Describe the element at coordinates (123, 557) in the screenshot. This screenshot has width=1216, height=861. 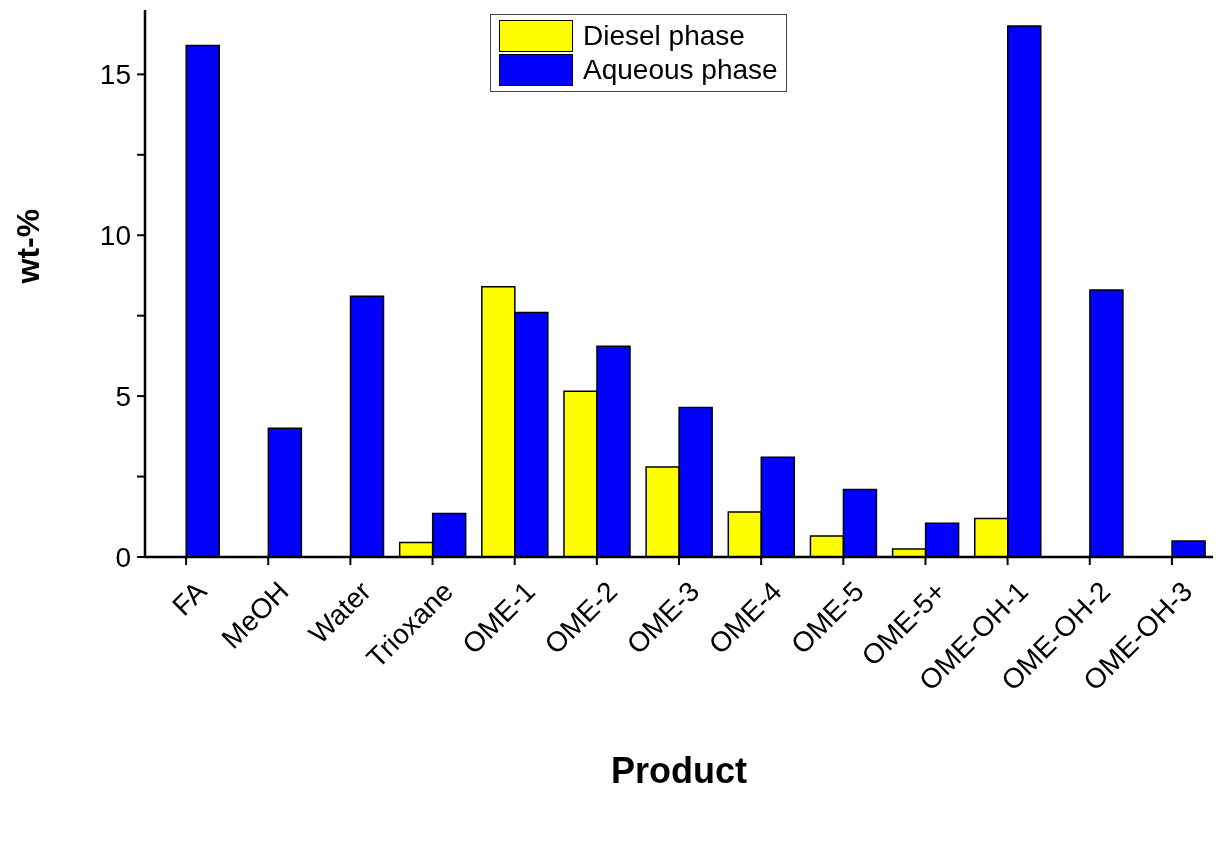
I see `y-tick-label: 0` at that location.